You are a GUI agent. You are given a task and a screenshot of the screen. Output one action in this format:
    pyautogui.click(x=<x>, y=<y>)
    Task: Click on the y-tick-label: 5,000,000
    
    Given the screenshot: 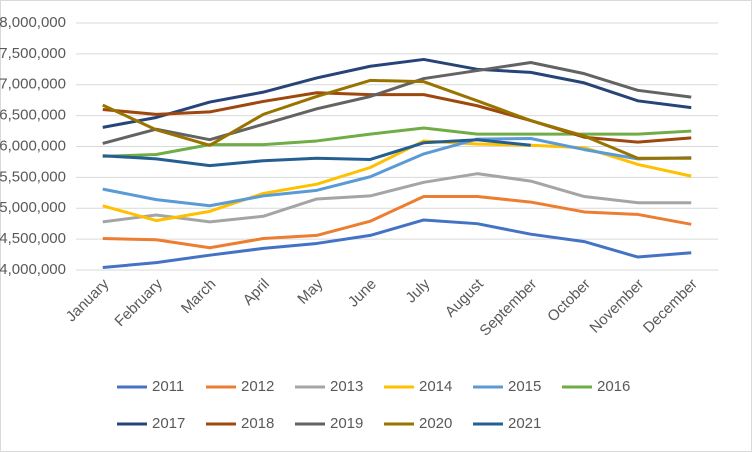 What is the action you would take?
    pyautogui.click(x=33, y=207)
    